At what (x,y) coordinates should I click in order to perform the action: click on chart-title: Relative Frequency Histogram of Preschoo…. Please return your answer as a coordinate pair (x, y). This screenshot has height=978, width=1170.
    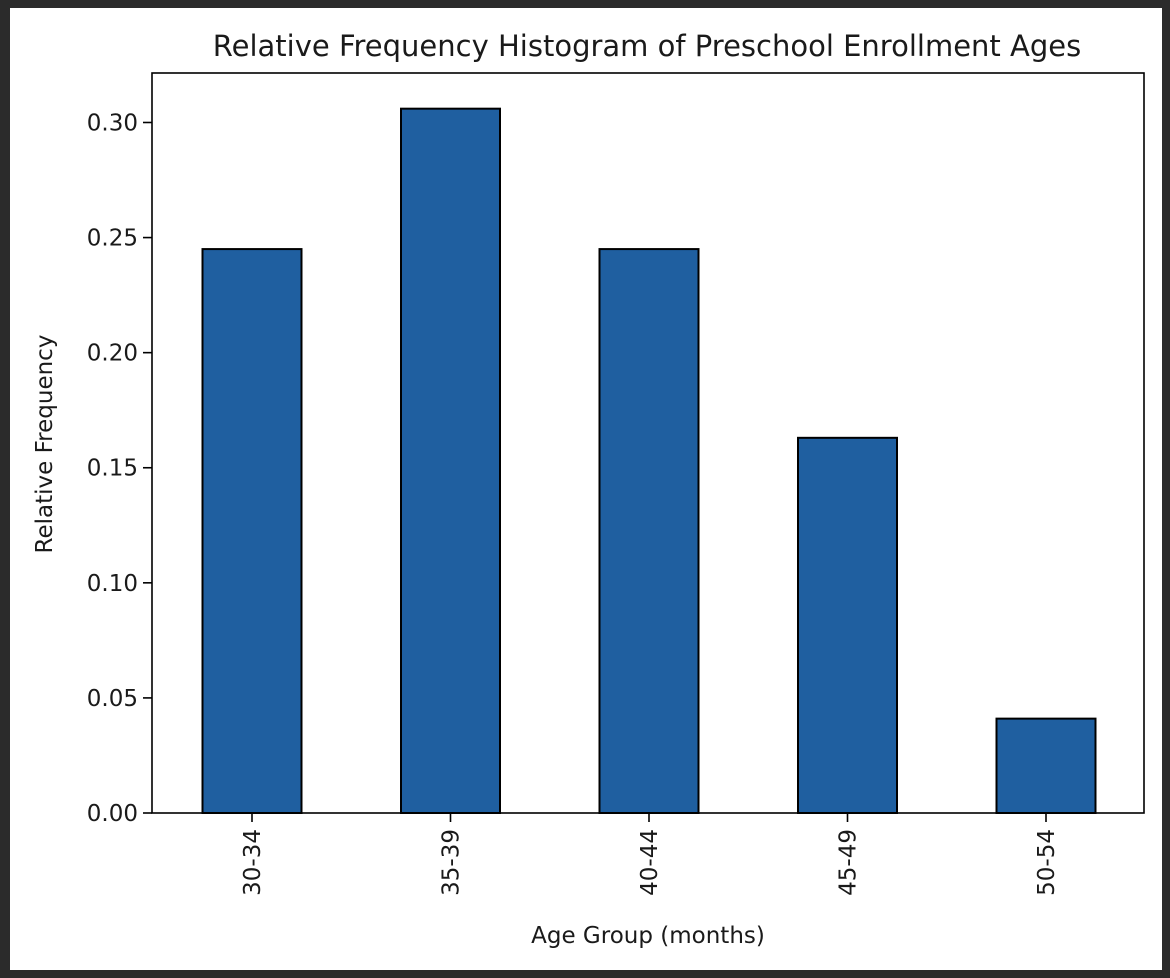
    Looking at the image, I should click on (647, 46).